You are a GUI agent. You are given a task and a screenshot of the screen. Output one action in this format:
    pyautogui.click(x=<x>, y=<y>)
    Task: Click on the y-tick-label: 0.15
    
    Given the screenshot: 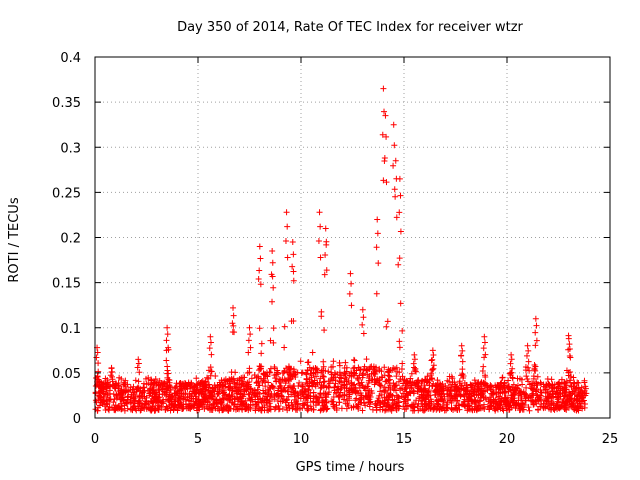 What is the action you would take?
    pyautogui.click(x=66, y=284)
    